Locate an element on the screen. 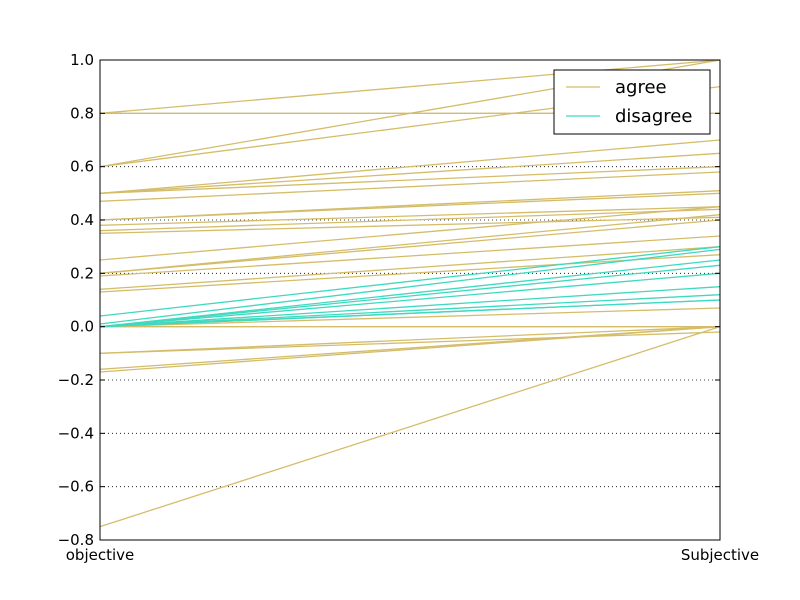 The height and width of the screenshot is (600, 800). y-tick-label: 0.6 is located at coordinates (82, 167).